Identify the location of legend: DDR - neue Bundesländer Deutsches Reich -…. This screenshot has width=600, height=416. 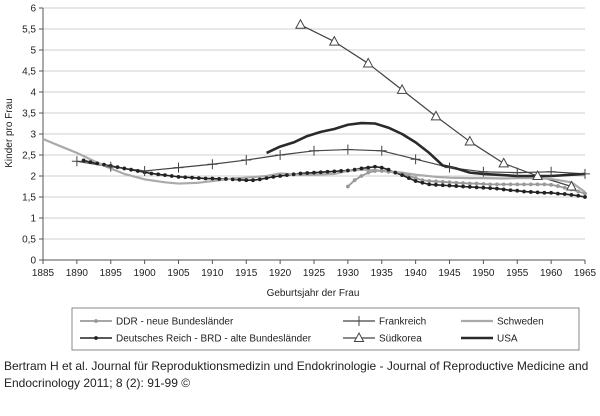
(325, 329).